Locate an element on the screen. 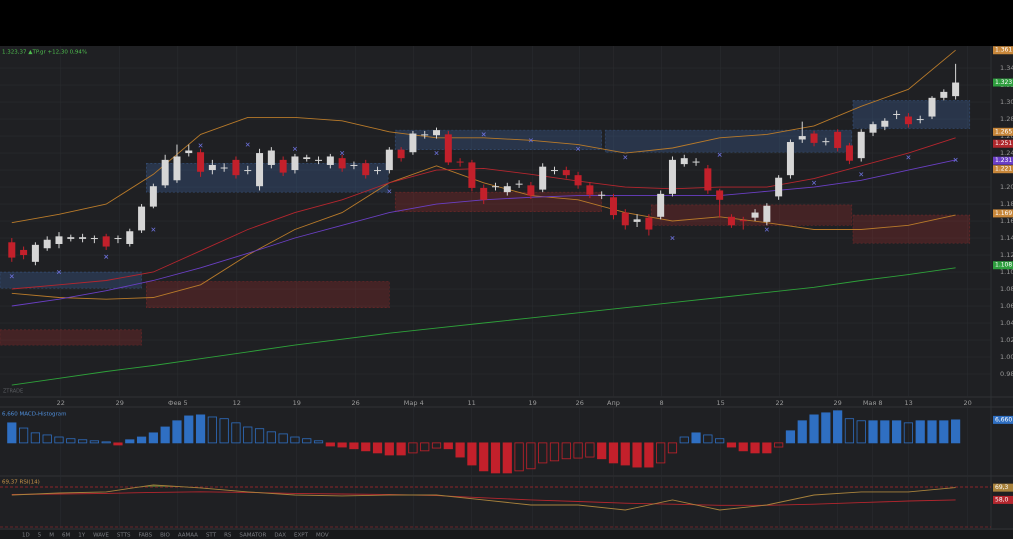 Image resolution: width=1013 pixels, height=539 pixels. toolbar-button: BIO is located at coordinates (165, 536).